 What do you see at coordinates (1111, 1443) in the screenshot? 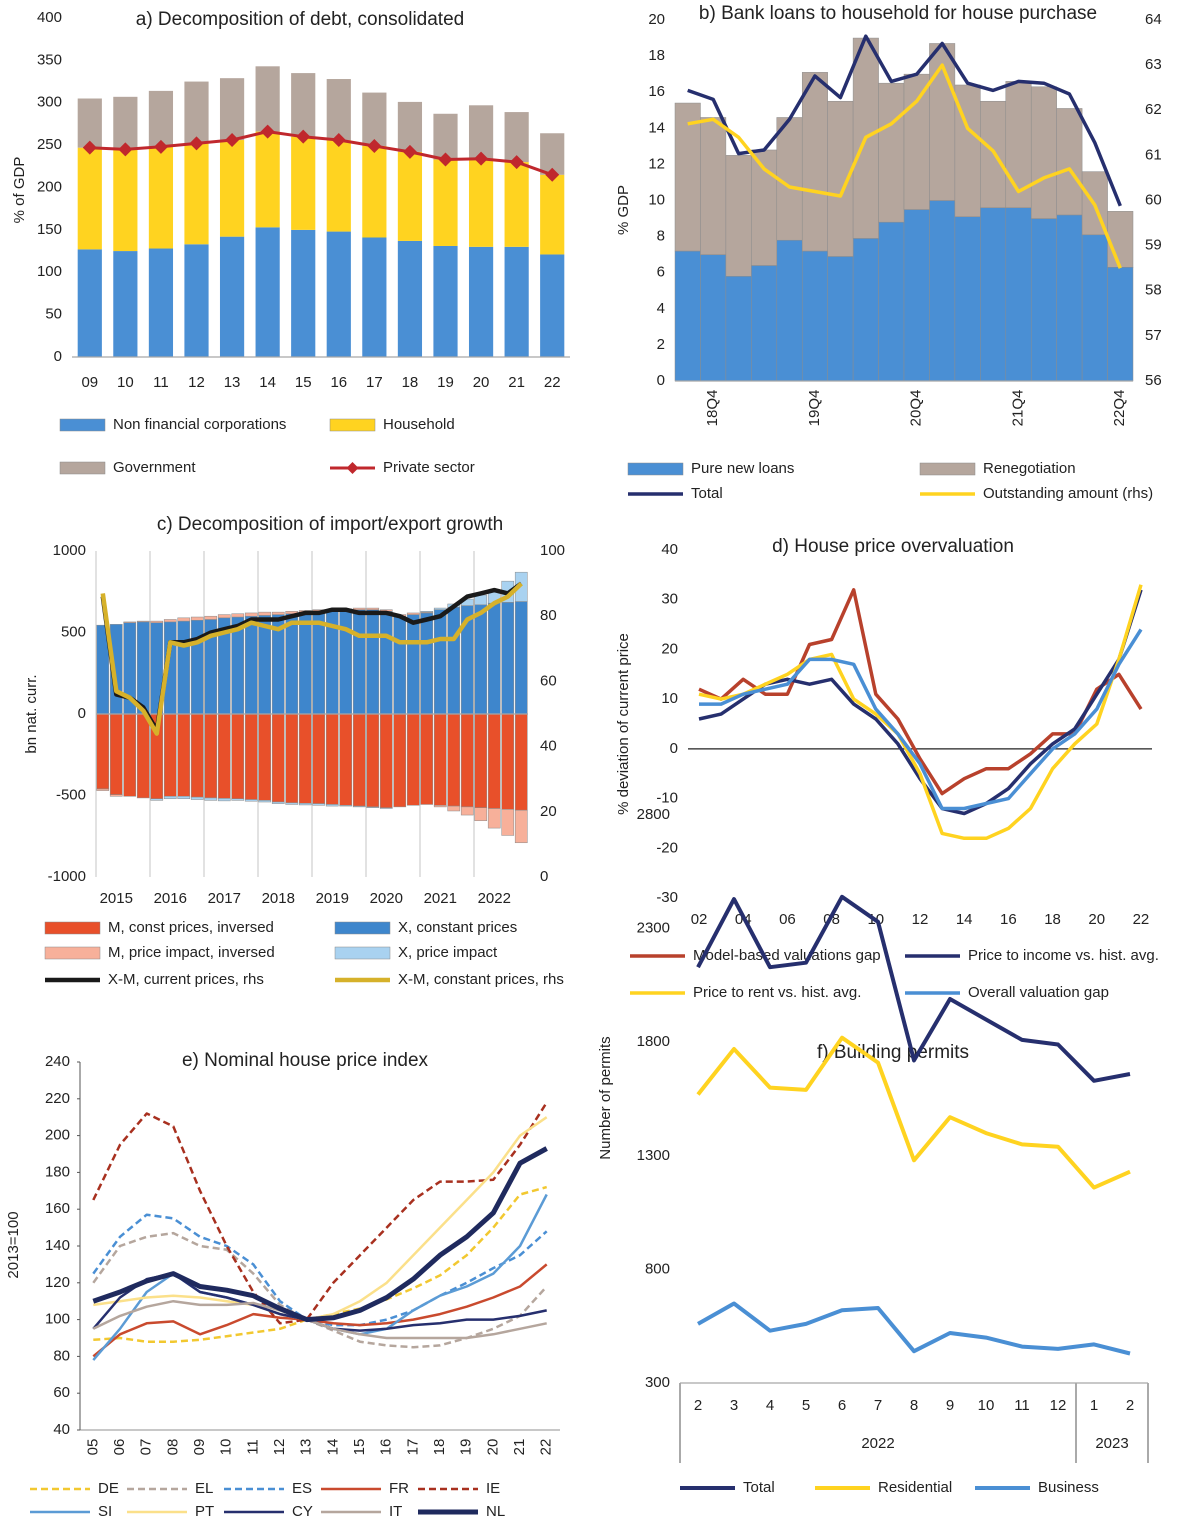
I see `group-label: 2023` at bounding box center [1111, 1443].